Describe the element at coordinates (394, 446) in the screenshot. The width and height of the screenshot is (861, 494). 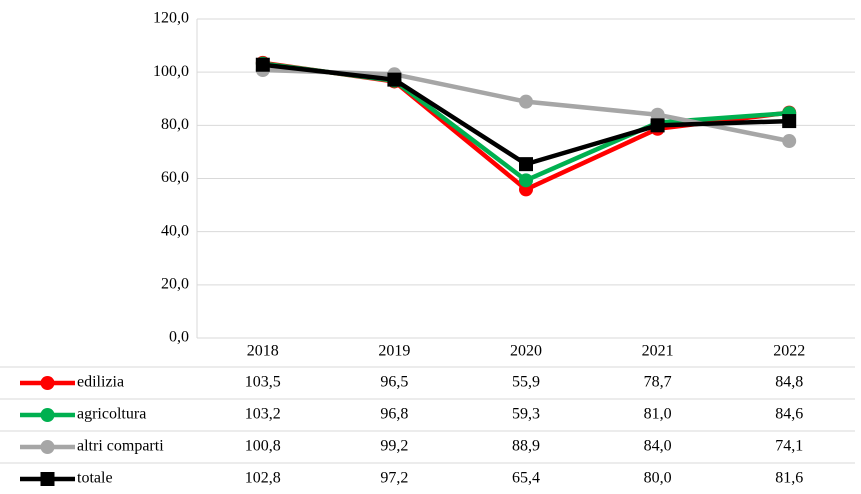
I see `table-value: 99,2` at that location.